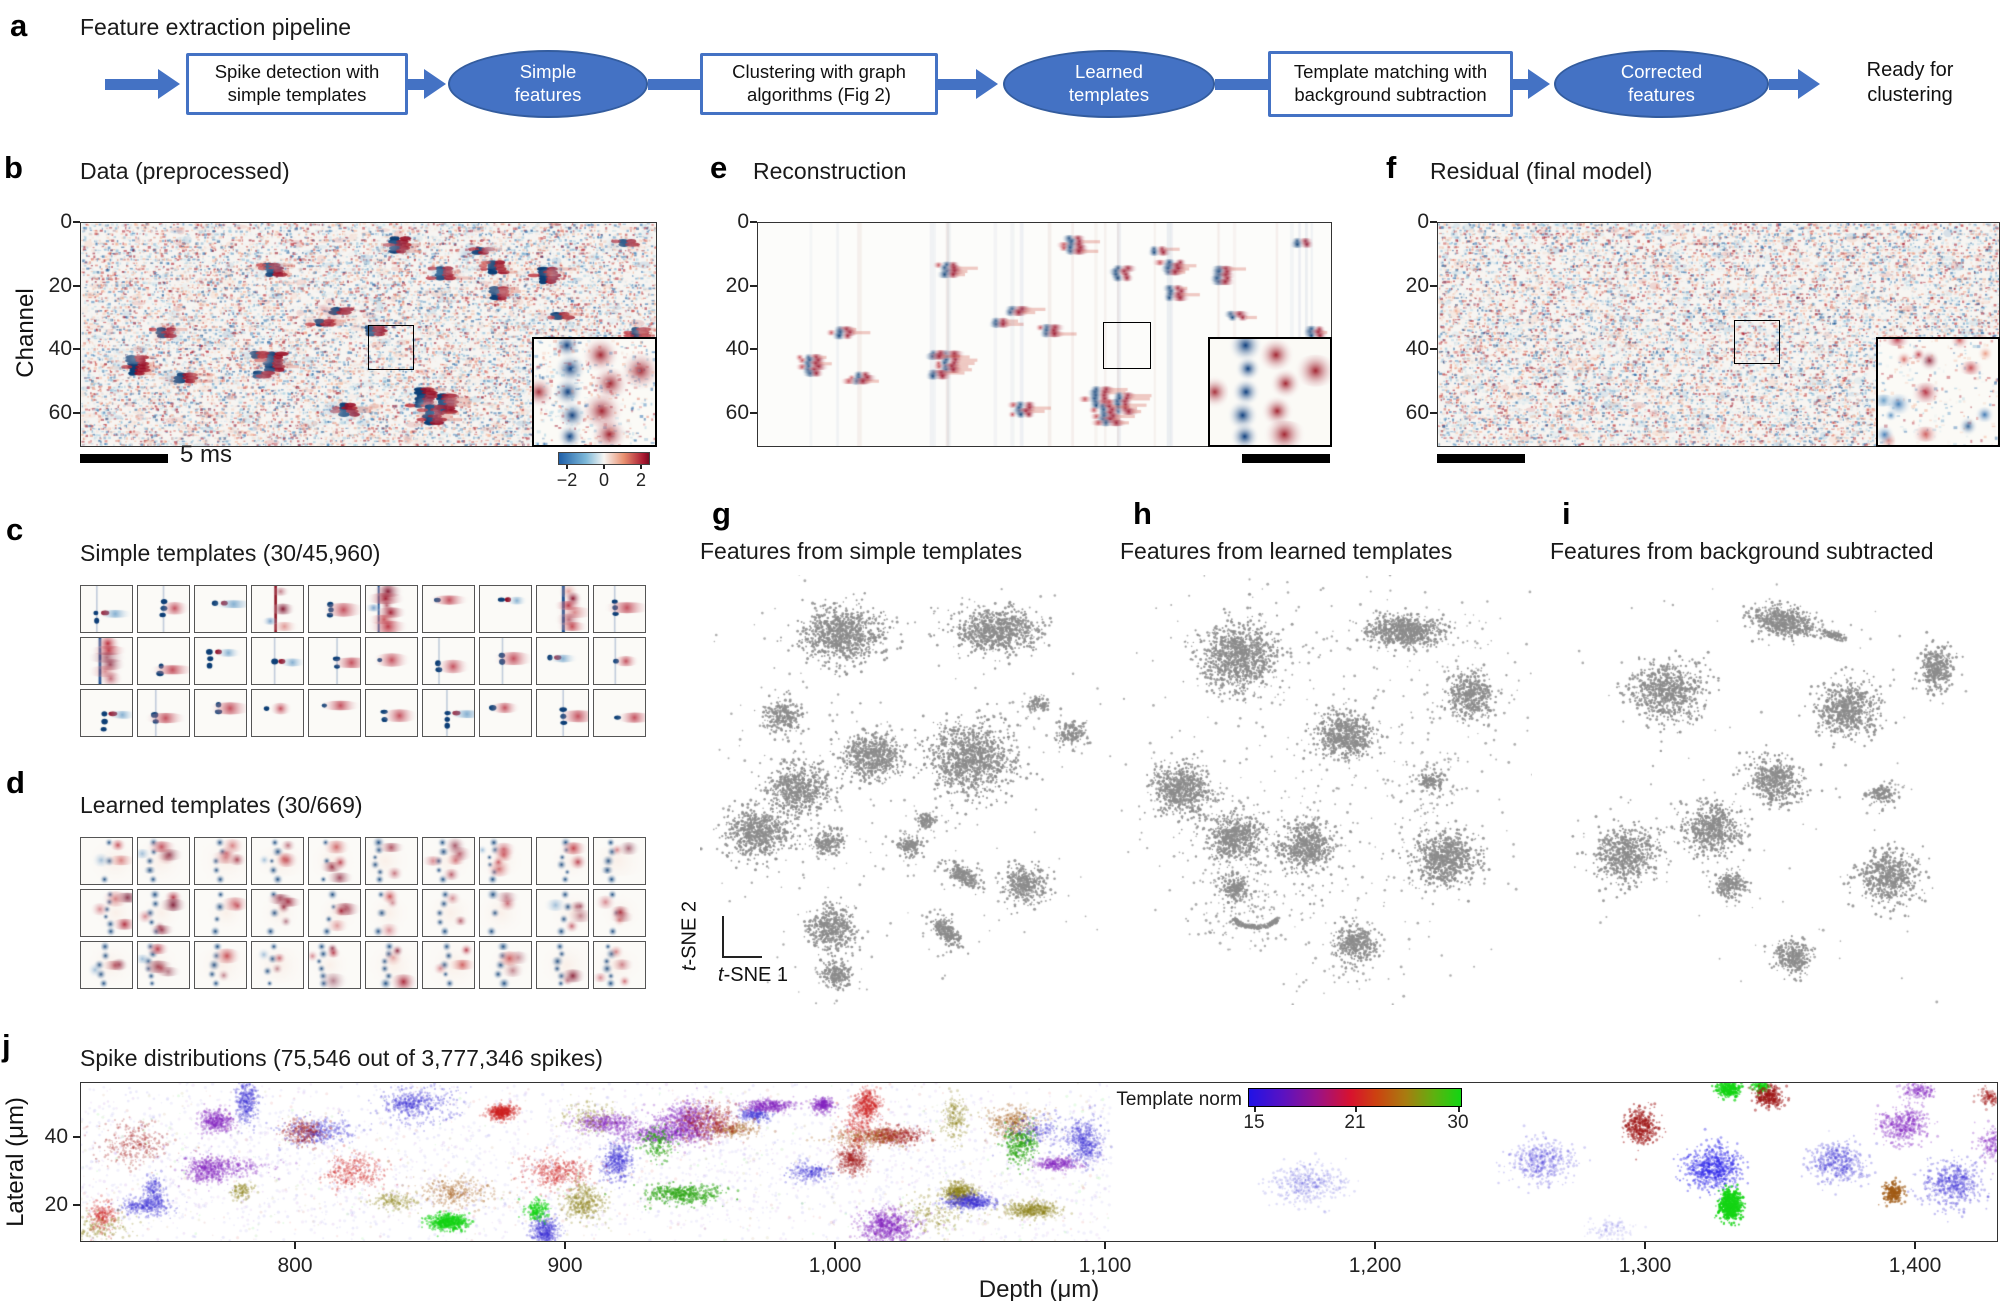 The image size is (2000, 1301). I want to click on colorbar-tick: 15, so click(1254, 1122).